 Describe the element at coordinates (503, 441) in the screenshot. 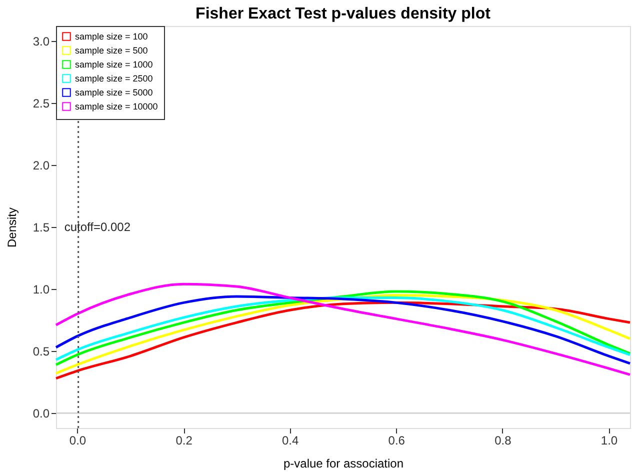

I see `x-tick-label: 0.8` at that location.